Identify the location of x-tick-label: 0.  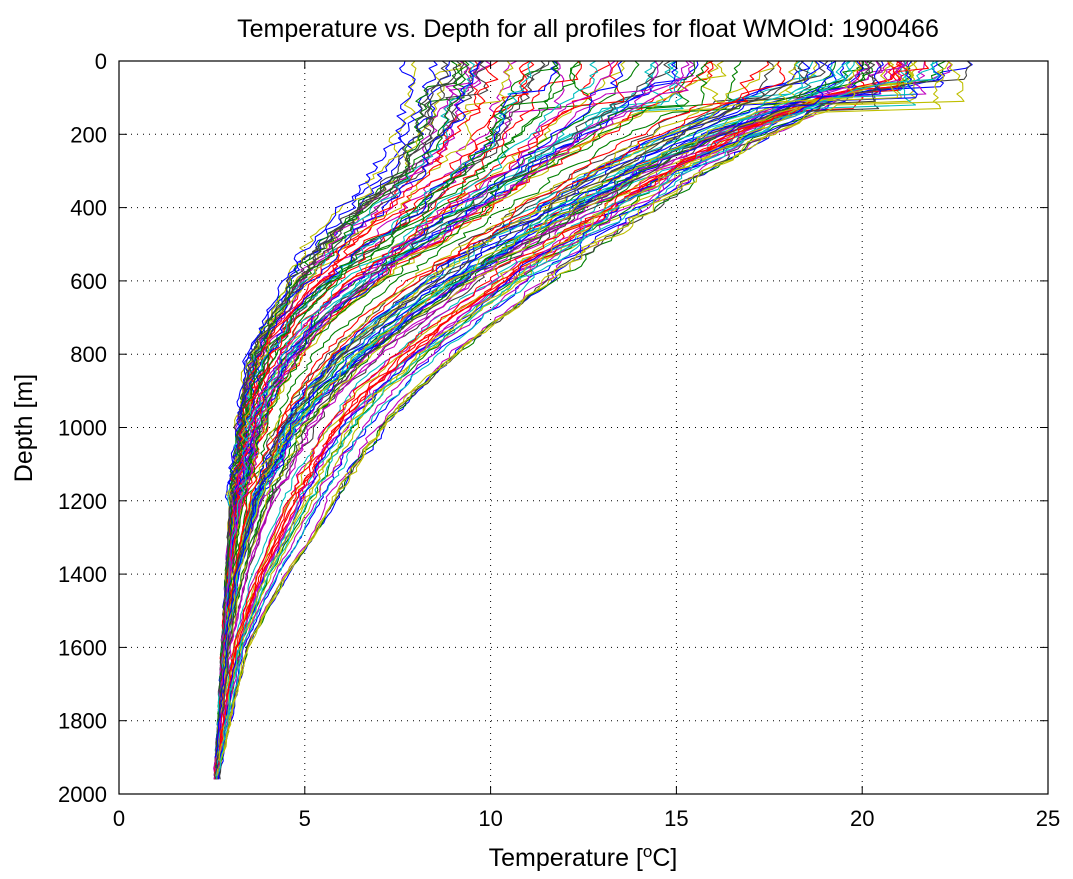
(119, 818).